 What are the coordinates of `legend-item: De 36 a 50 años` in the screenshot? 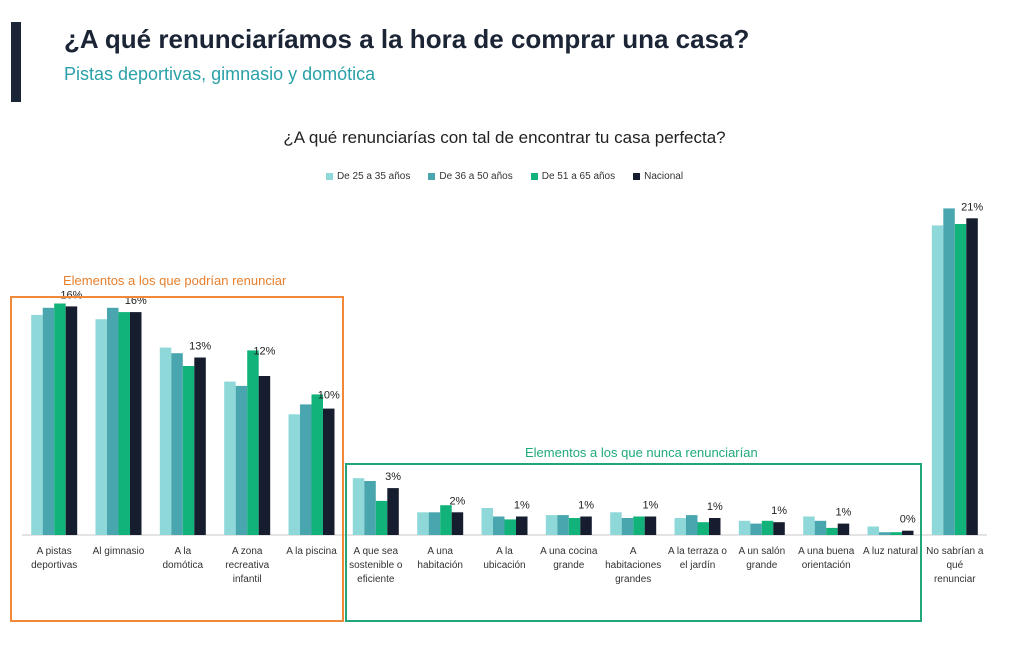 It's located at (470, 176).